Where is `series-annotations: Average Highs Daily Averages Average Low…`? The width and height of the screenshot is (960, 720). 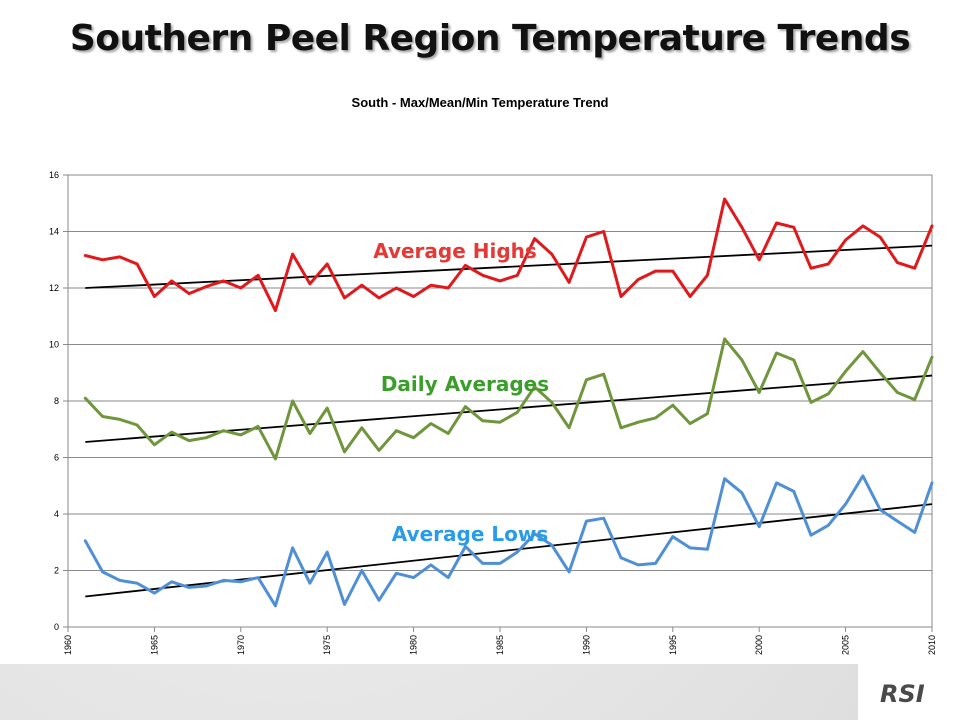
series-annotations: Average Highs Daily Averages Average Low… is located at coordinates (461, 392).